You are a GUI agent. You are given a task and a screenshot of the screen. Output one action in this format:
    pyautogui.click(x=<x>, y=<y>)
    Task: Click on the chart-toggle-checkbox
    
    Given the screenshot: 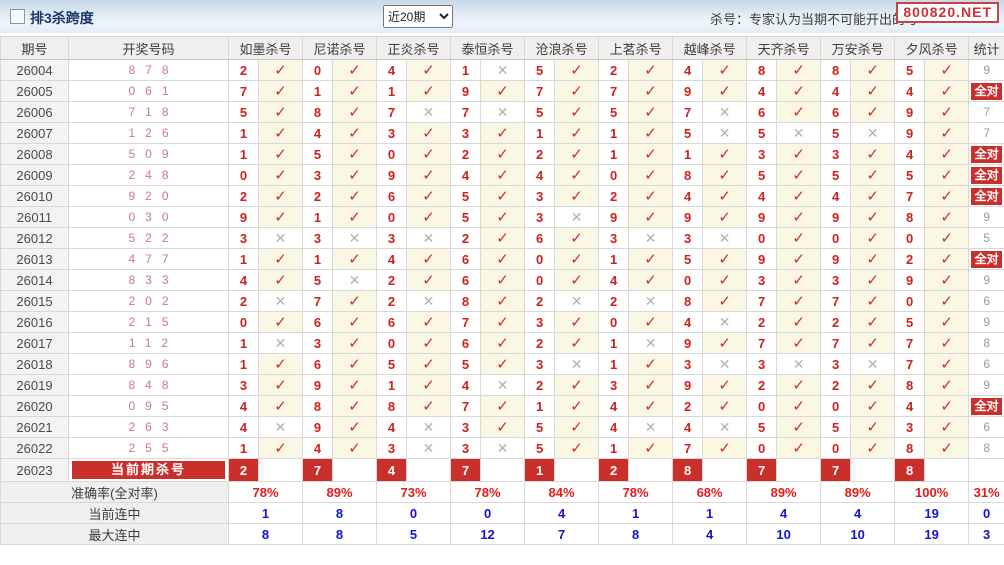 What is the action you would take?
    pyautogui.click(x=17, y=16)
    